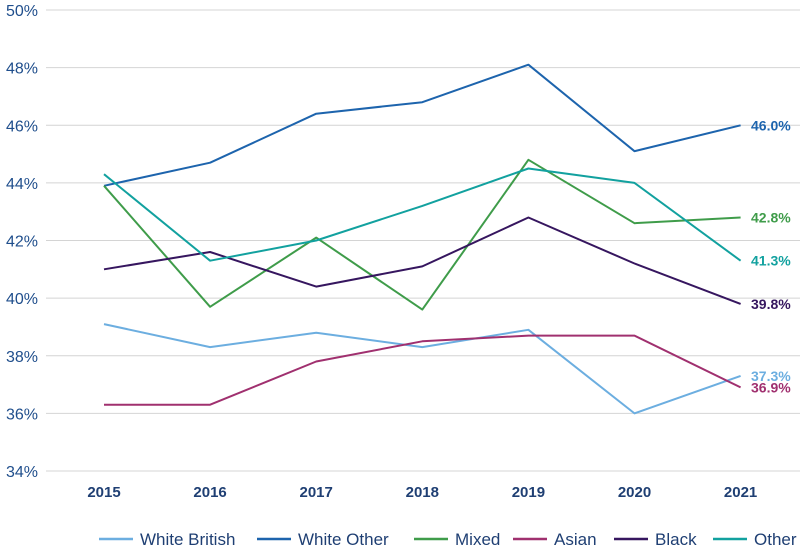 The width and height of the screenshot is (800, 548). Describe the element at coordinates (422, 214) in the screenshot. I see `series-line-other` at that location.